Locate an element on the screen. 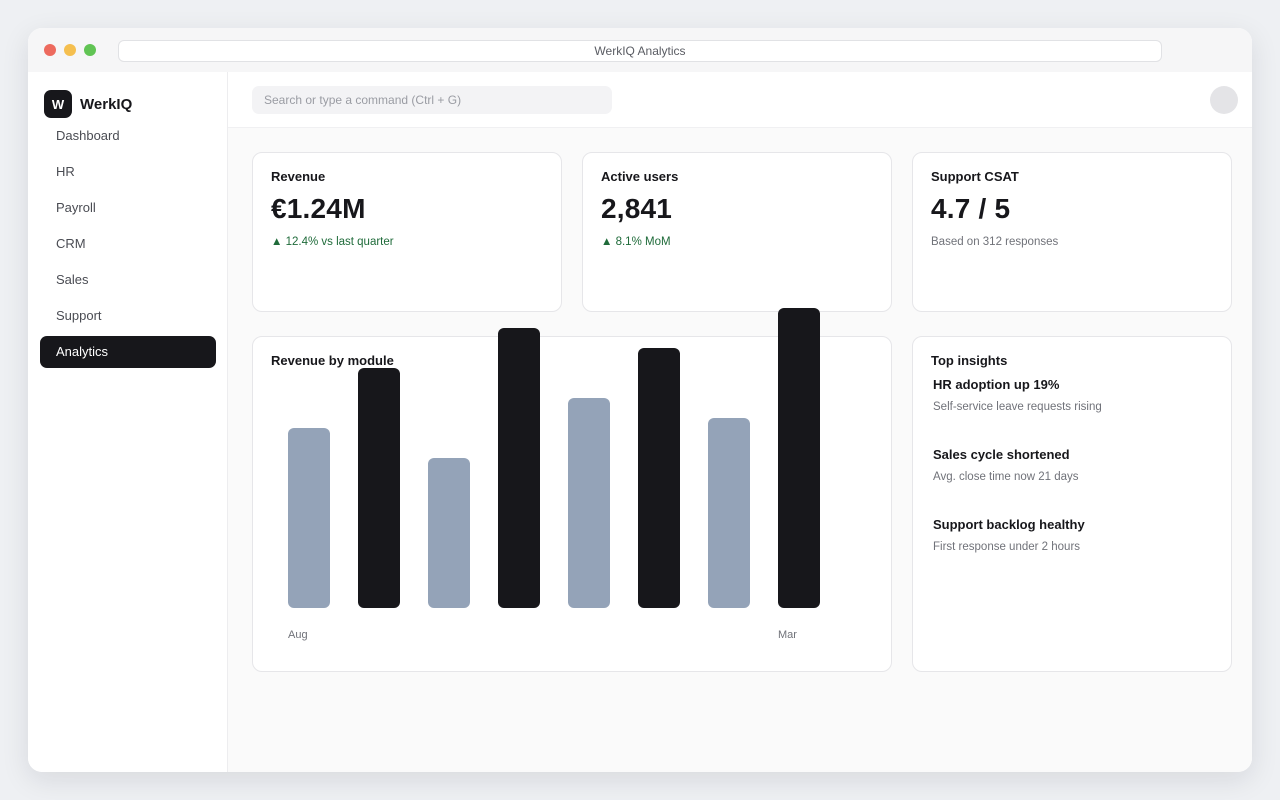 The image size is (1280, 800). insight-description: First response under 2 hours is located at coordinates (1007, 547).